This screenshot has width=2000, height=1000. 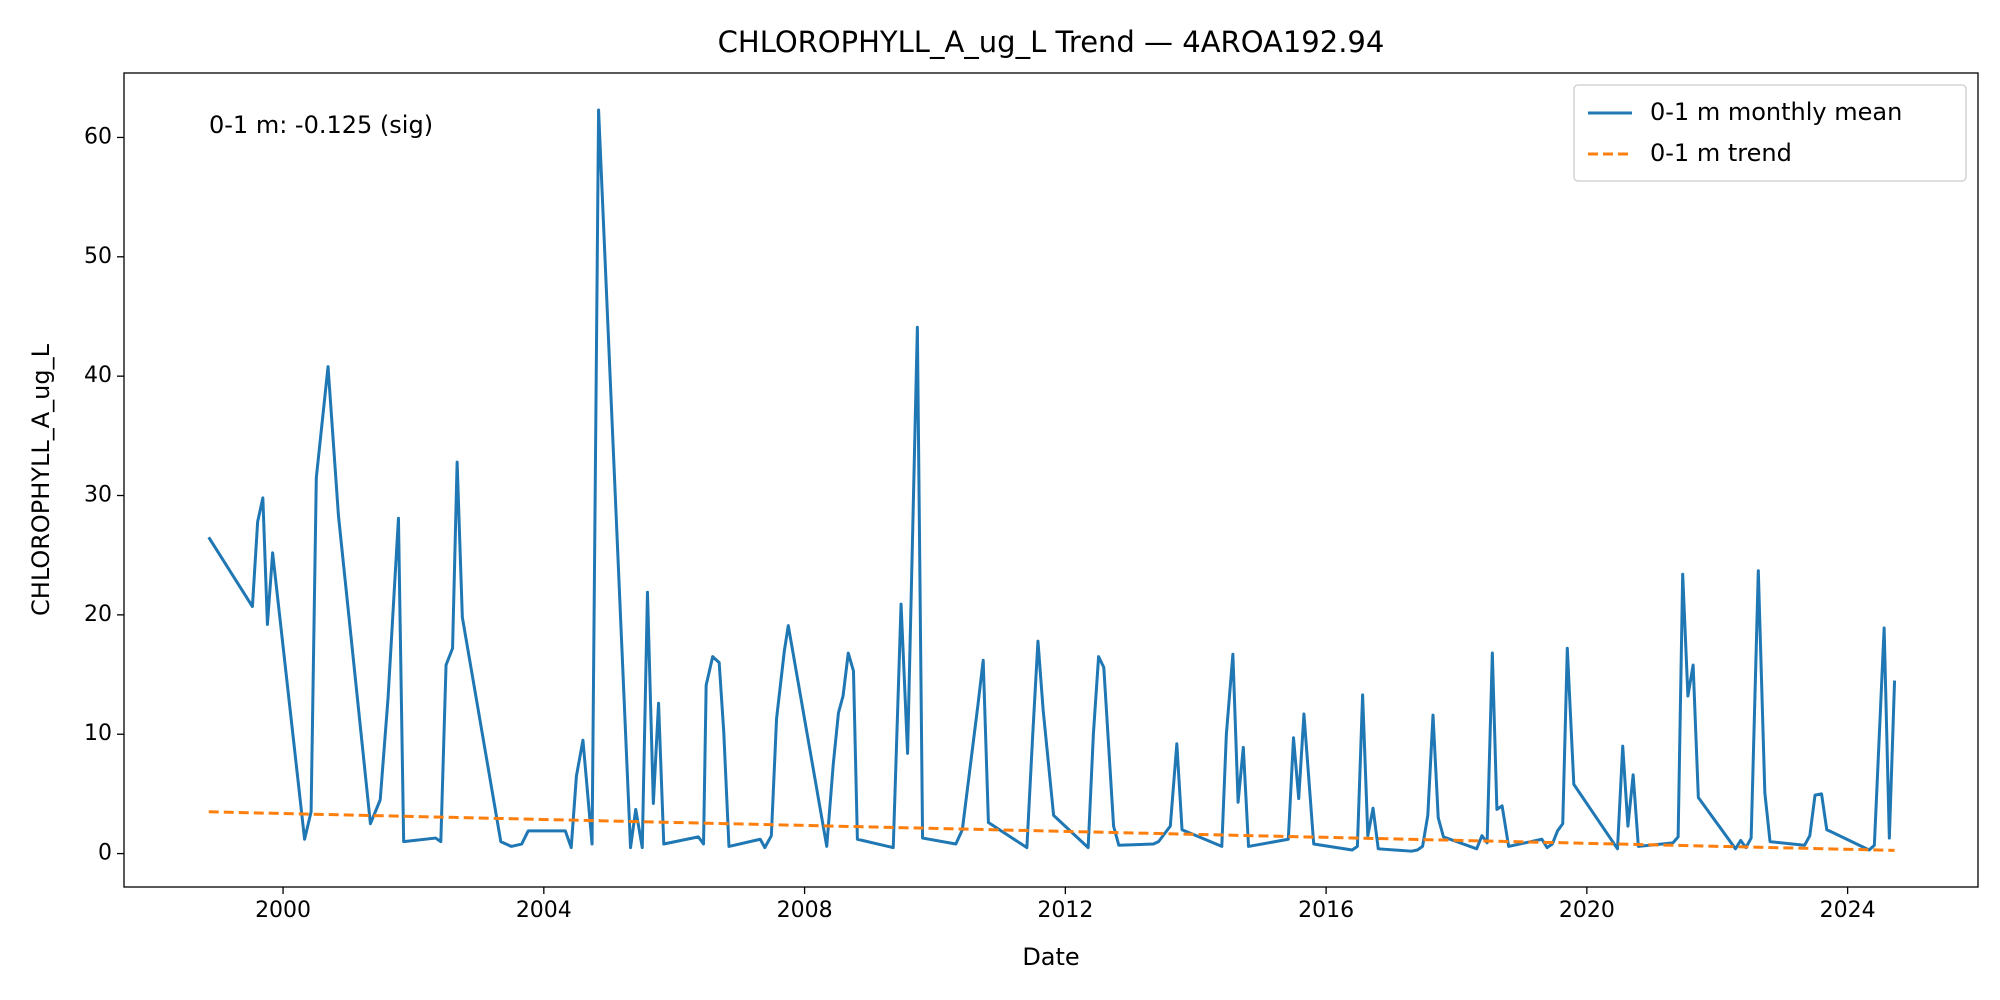 What do you see at coordinates (1051, 42) in the screenshot?
I see `chart-title: CHLOROPHYLL_A_ug_L Trend — 4AROA192.94` at bounding box center [1051, 42].